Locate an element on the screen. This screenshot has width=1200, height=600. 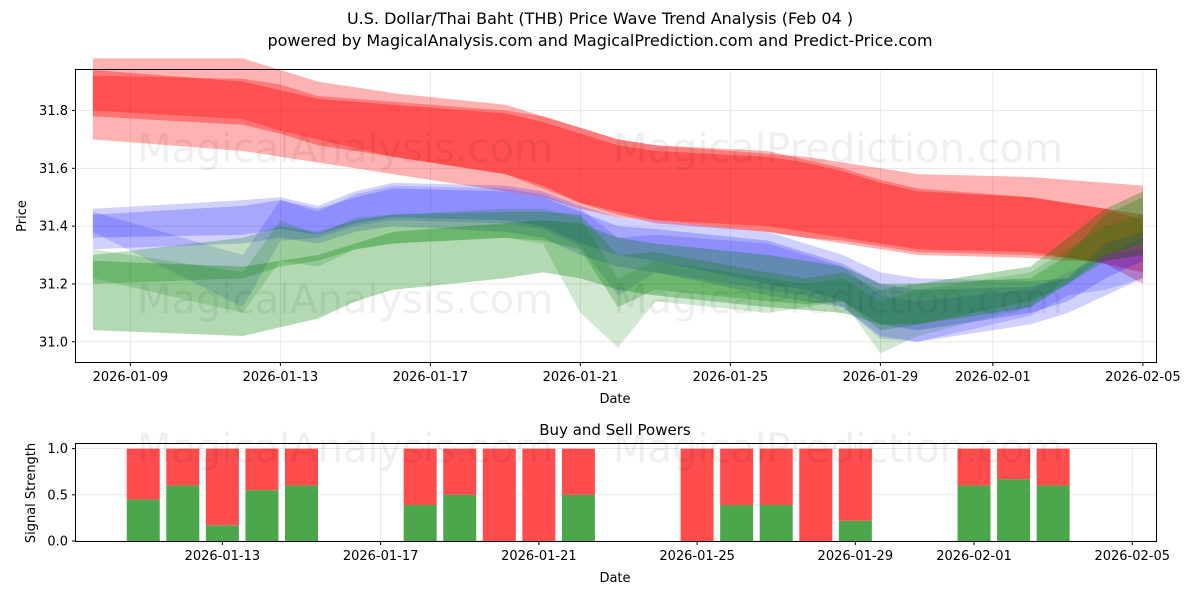
powers-plot-frame is located at coordinates (616, 492).